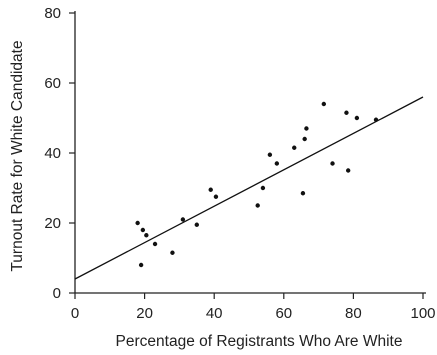 This screenshot has width=437, height=355. What do you see at coordinates (17, 155) in the screenshot?
I see `y-axis-label: Turnout Rate for White Candidate` at bounding box center [17, 155].